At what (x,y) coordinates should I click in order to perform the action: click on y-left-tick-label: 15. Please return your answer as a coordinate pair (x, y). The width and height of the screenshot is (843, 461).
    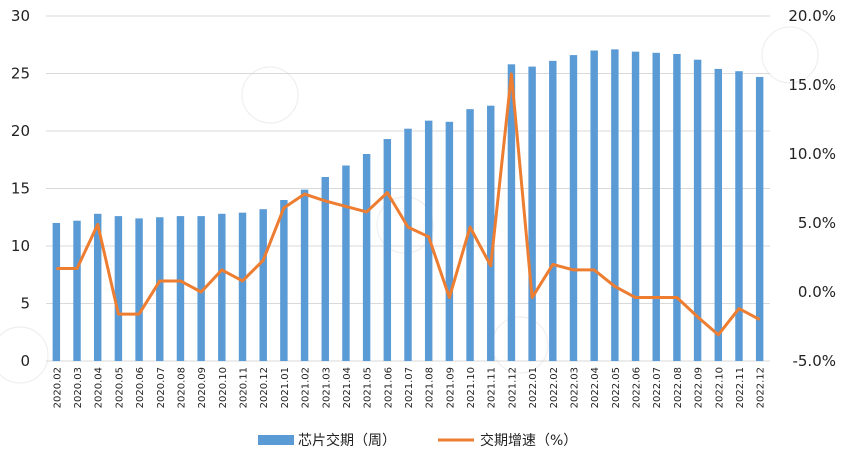
    Looking at the image, I should click on (20, 189).